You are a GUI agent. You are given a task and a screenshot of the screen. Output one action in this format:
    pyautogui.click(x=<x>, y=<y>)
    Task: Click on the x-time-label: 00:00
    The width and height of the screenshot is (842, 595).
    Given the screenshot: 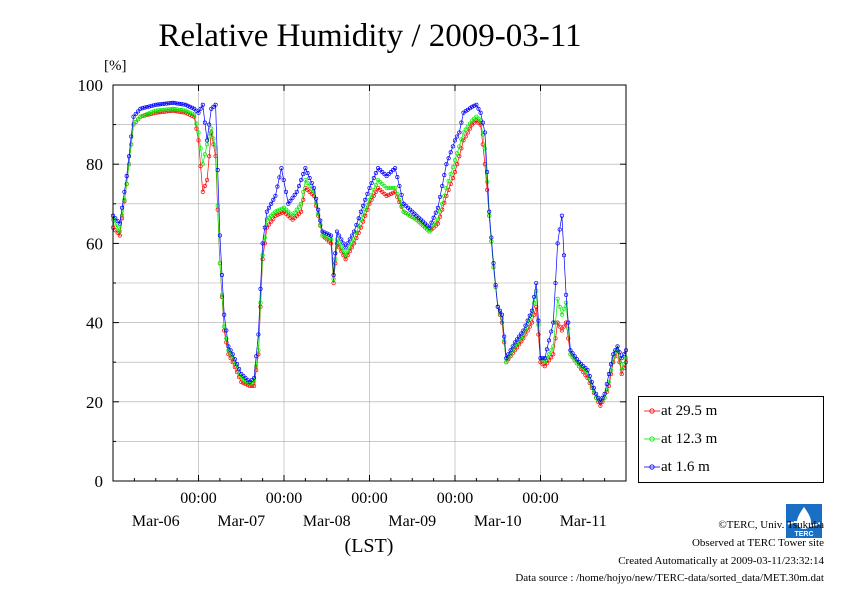 What is the action you would take?
    pyautogui.click(x=540, y=498)
    